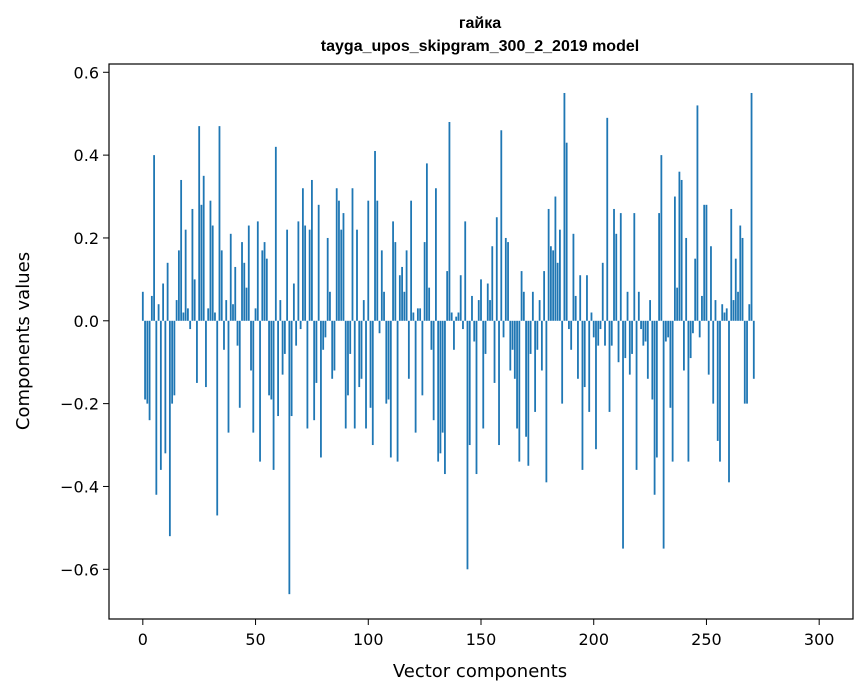 The image size is (867, 696). I want to click on x-tick-label: 300, so click(819, 639).